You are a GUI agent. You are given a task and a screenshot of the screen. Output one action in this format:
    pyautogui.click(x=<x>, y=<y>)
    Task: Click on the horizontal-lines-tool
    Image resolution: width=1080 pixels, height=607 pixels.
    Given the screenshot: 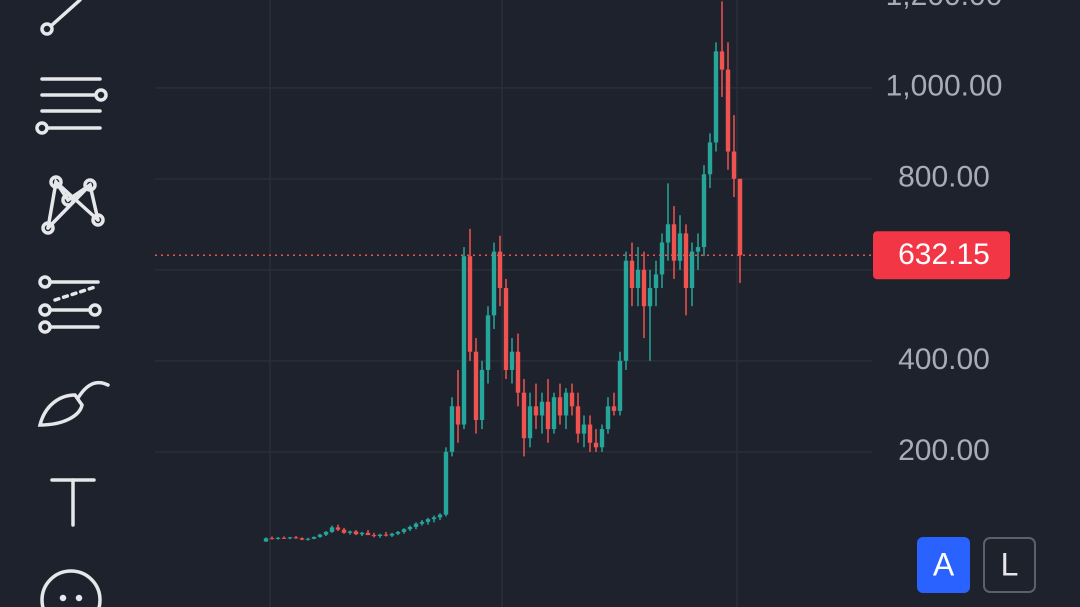 What is the action you would take?
    pyautogui.click(x=71, y=106)
    